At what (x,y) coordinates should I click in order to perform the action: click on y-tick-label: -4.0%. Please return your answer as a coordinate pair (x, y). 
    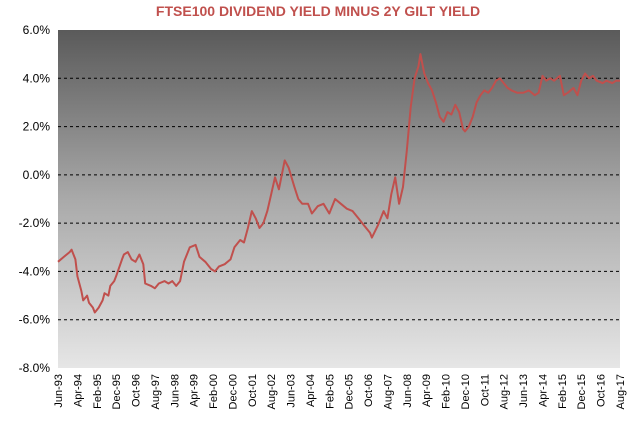
    Looking at the image, I should click on (35, 271).